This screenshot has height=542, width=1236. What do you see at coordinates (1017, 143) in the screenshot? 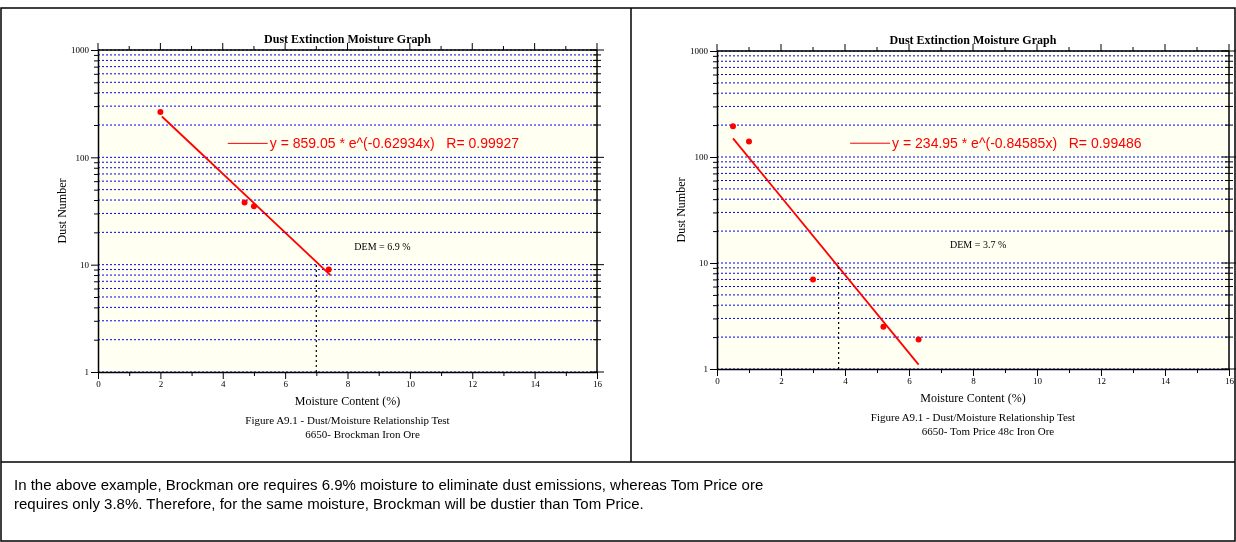
I see `legend-label: y = 234.95 * e^(-0.84585x) R= 0.99486` at bounding box center [1017, 143].